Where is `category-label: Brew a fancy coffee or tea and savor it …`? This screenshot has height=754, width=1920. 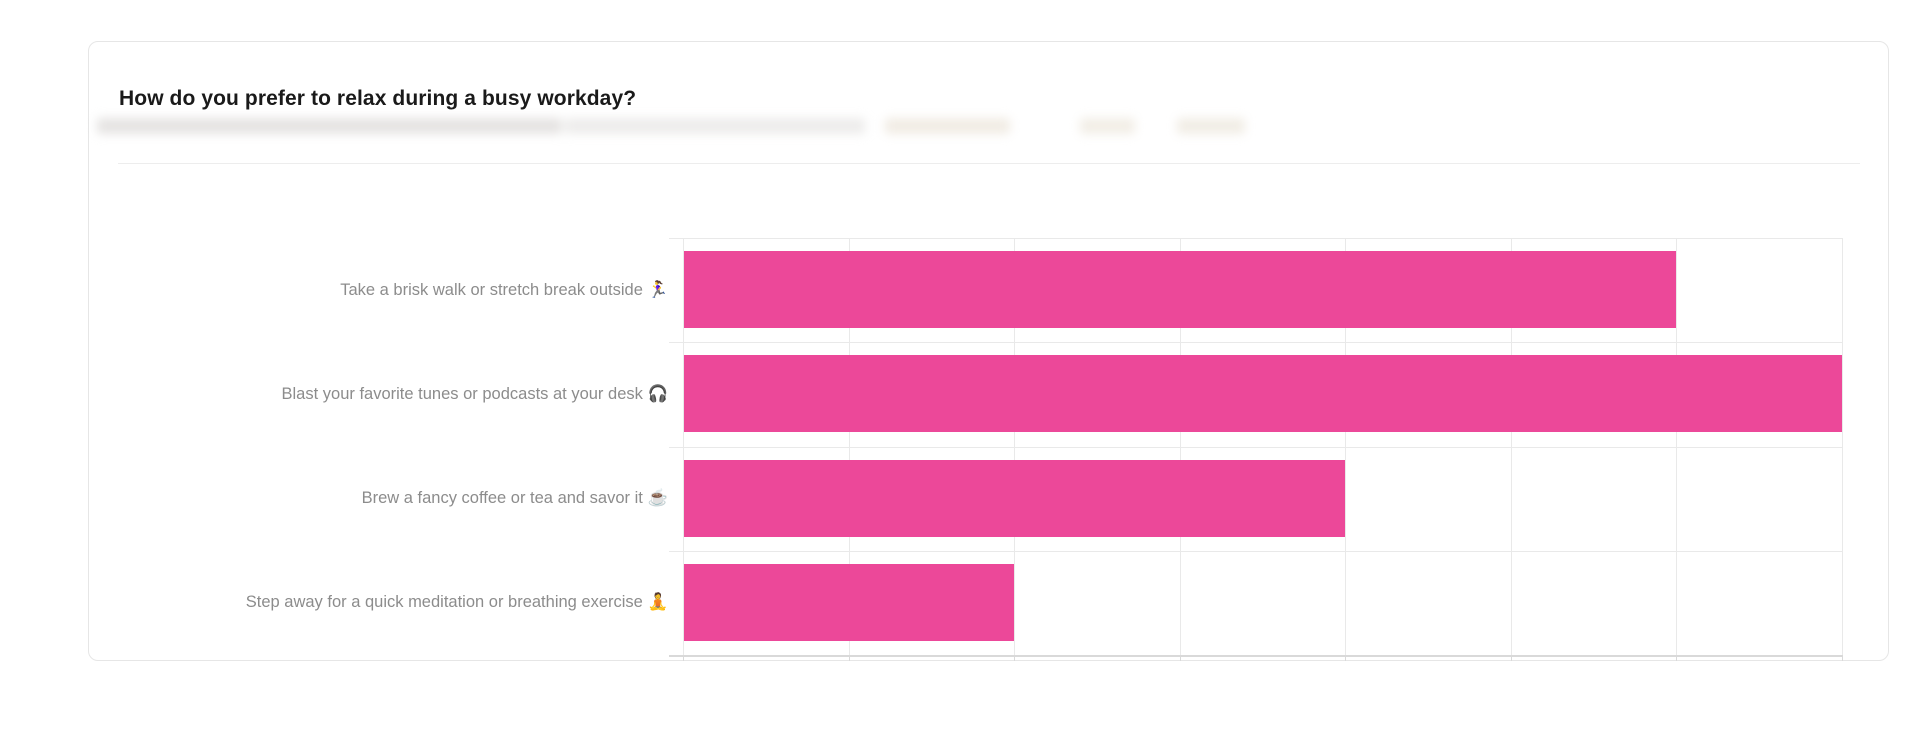 category-label: Brew a fancy coffee or tea and savor it … is located at coordinates (514, 498).